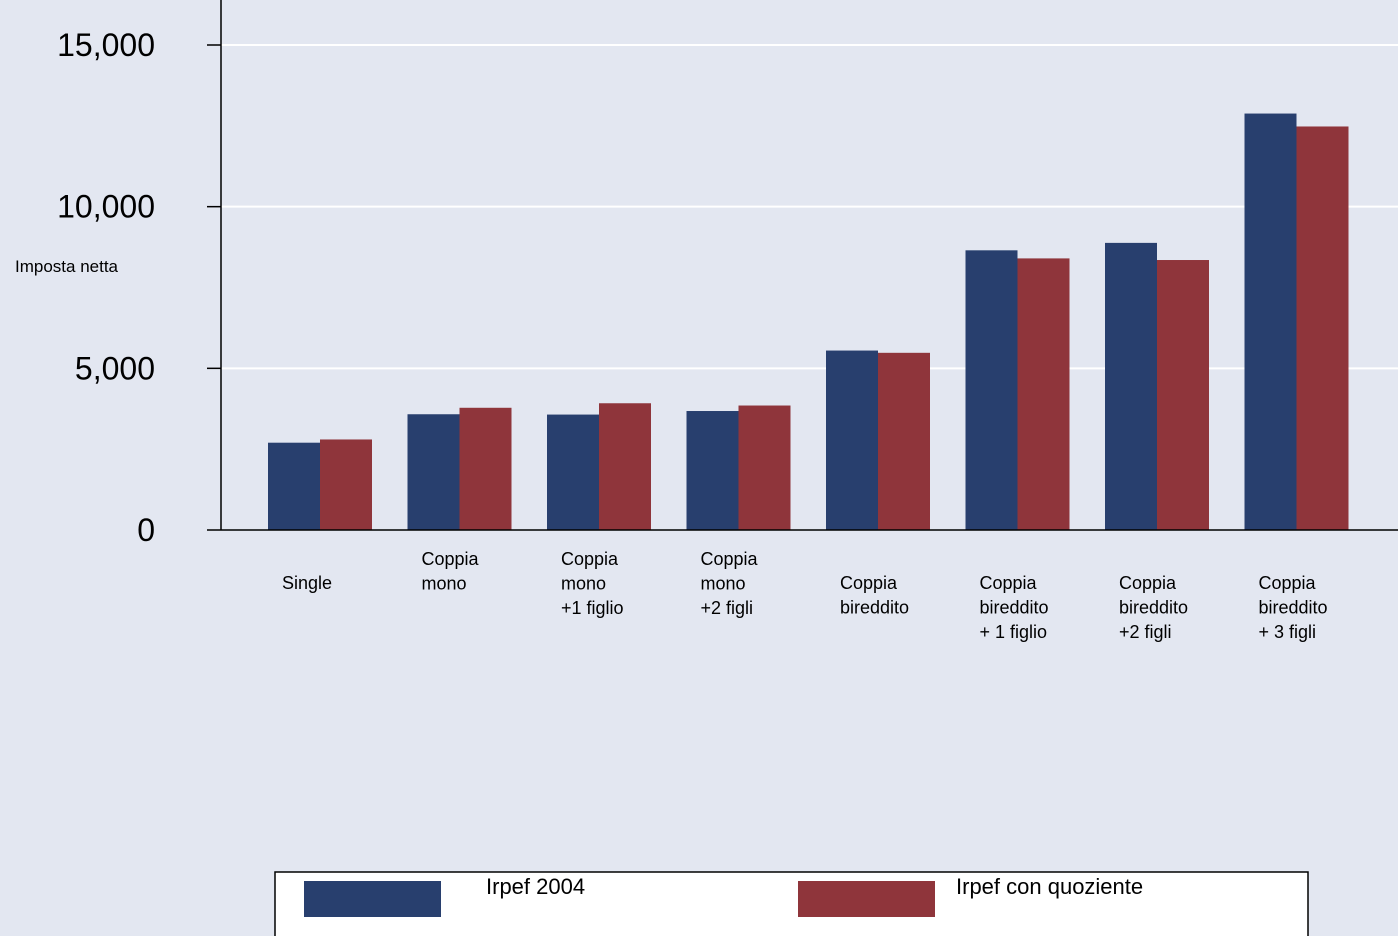  I want to click on legend-swatch-irpef-2004, so click(372, 899).